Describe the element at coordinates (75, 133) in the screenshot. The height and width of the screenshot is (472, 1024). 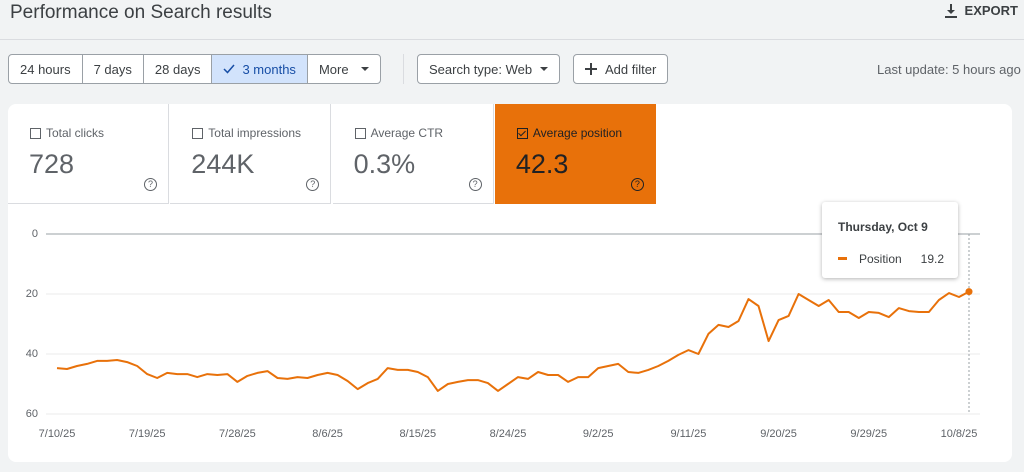
I see `metric-label: Total clicks` at that location.